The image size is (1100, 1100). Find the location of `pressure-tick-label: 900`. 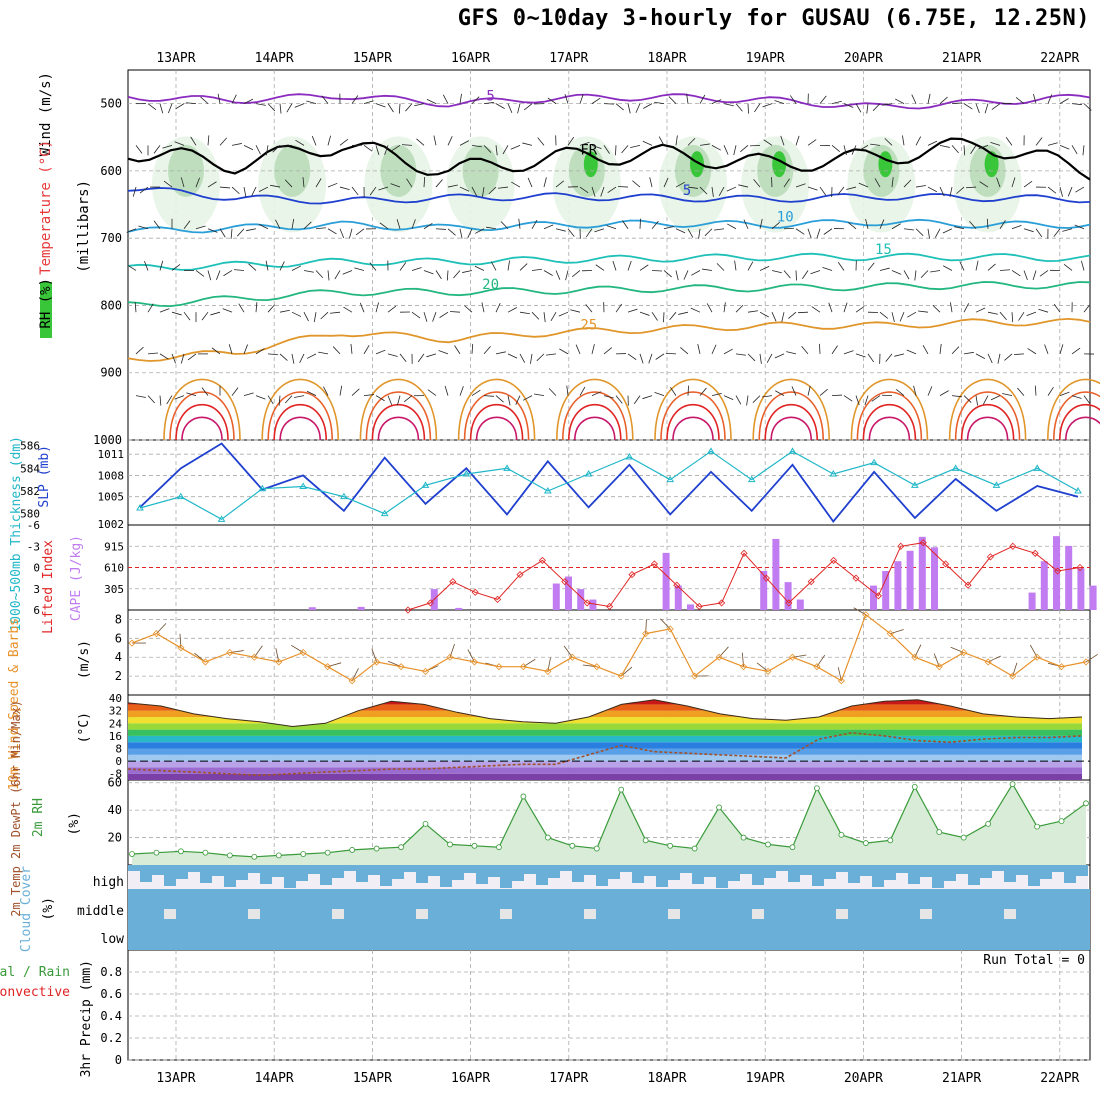

pressure-tick-label: 900 is located at coordinates (111, 373).